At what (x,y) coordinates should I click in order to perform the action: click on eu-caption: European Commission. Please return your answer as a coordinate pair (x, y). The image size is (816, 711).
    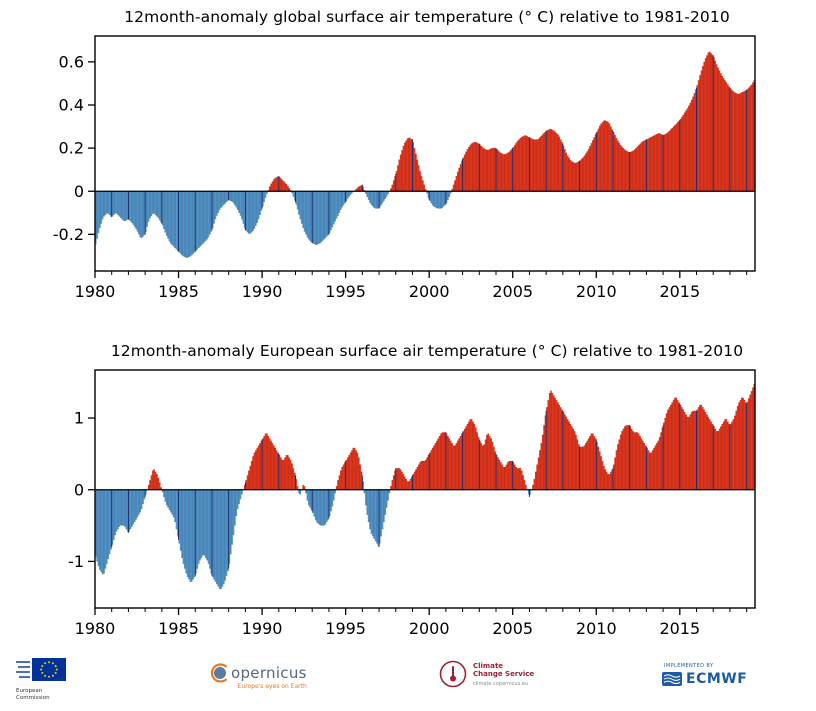
    Looking at the image, I should click on (33, 694).